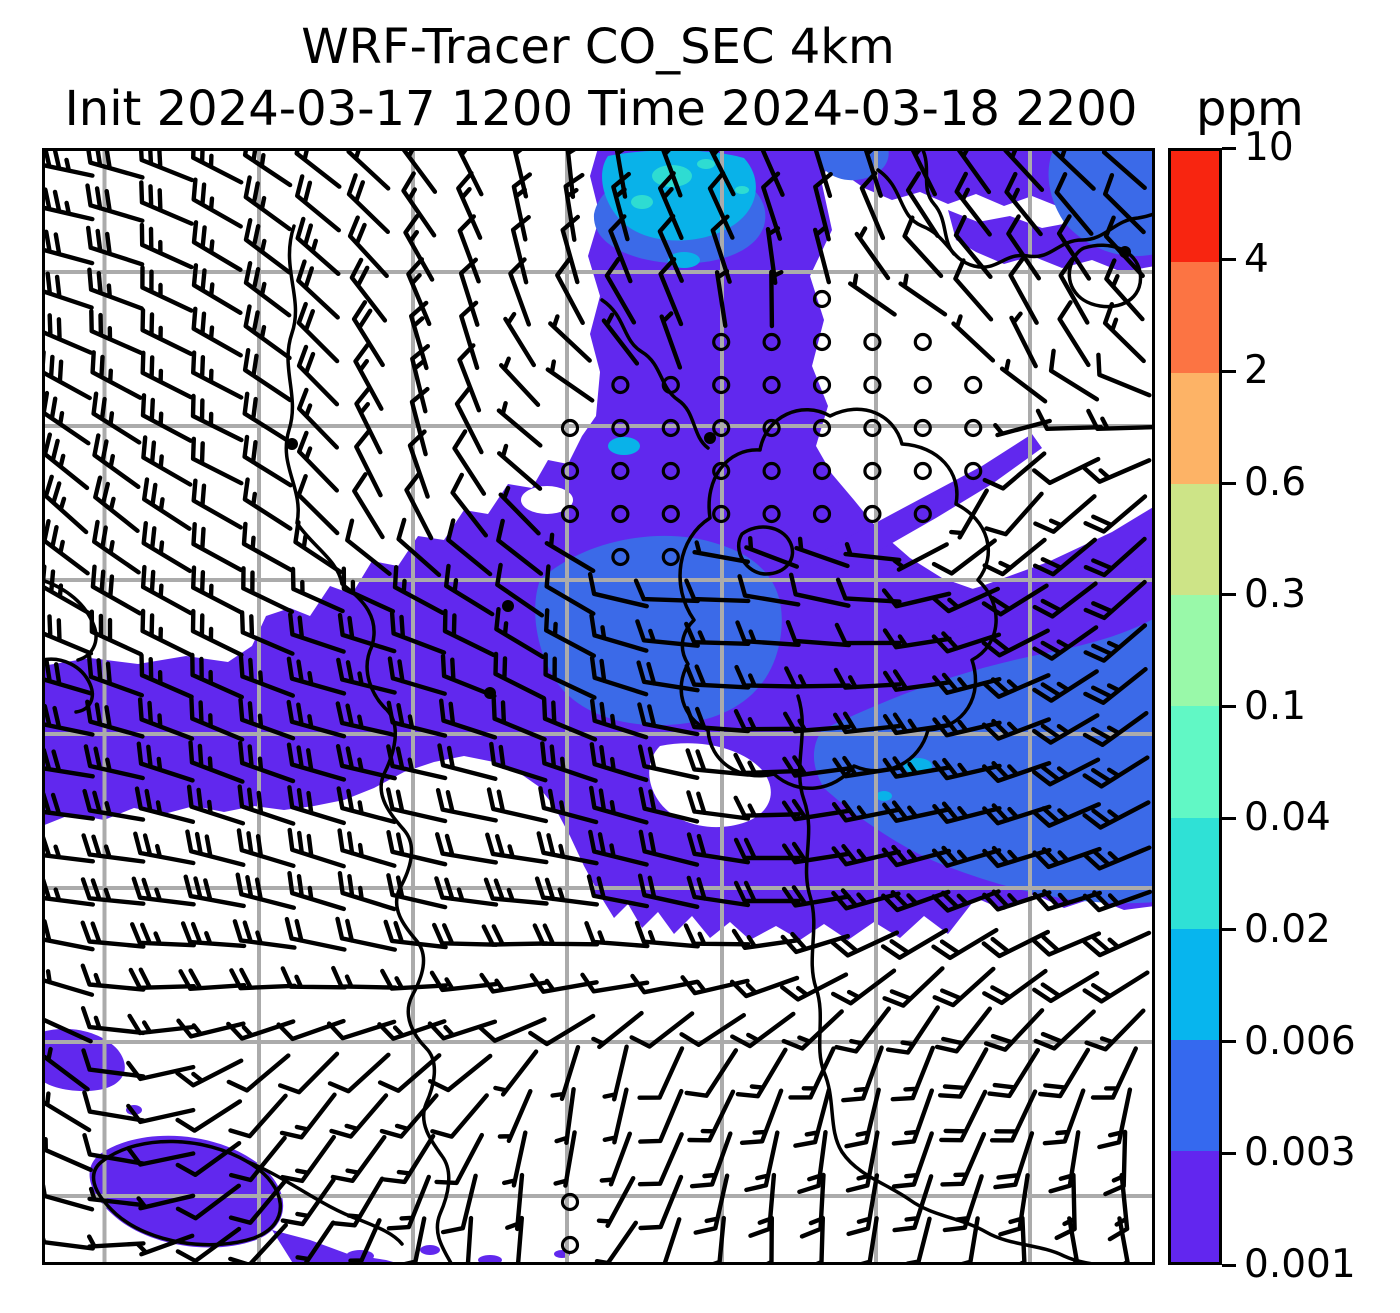  What do you see at coordinates (1275, 483) in the screenshot?
I see `colorbar-tick-label: 0.6` at bounding box center [1275, 483].